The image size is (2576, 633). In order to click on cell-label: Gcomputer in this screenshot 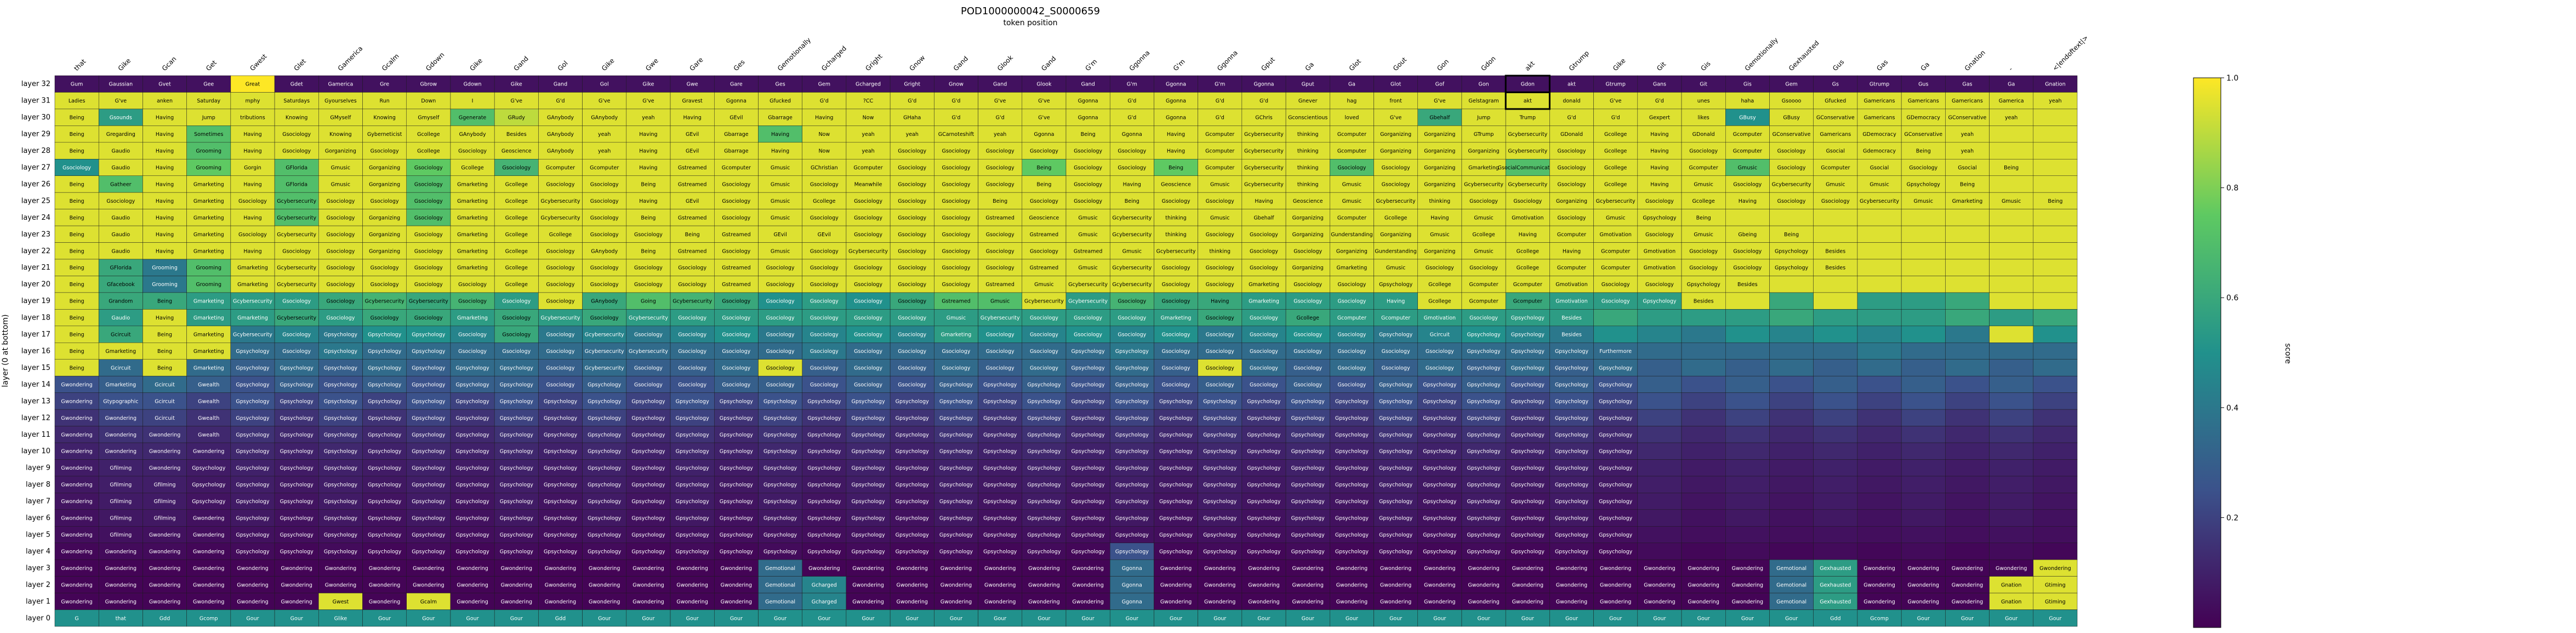, I will do `click(1835, 168)`.